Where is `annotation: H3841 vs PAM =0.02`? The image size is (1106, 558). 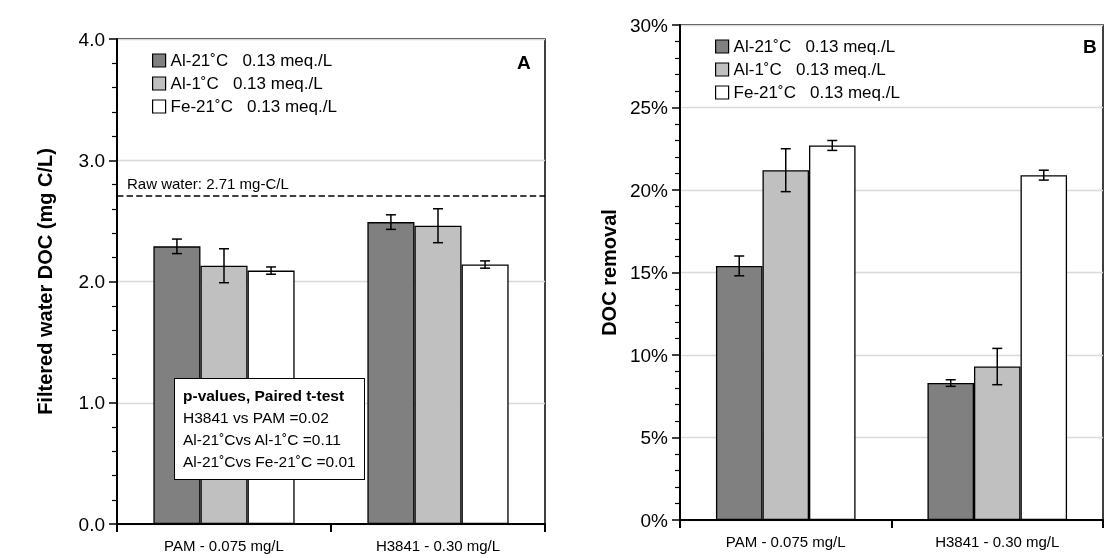
annotation: H3841 vs PAM =0.02 is located at coordinates (256, 418).